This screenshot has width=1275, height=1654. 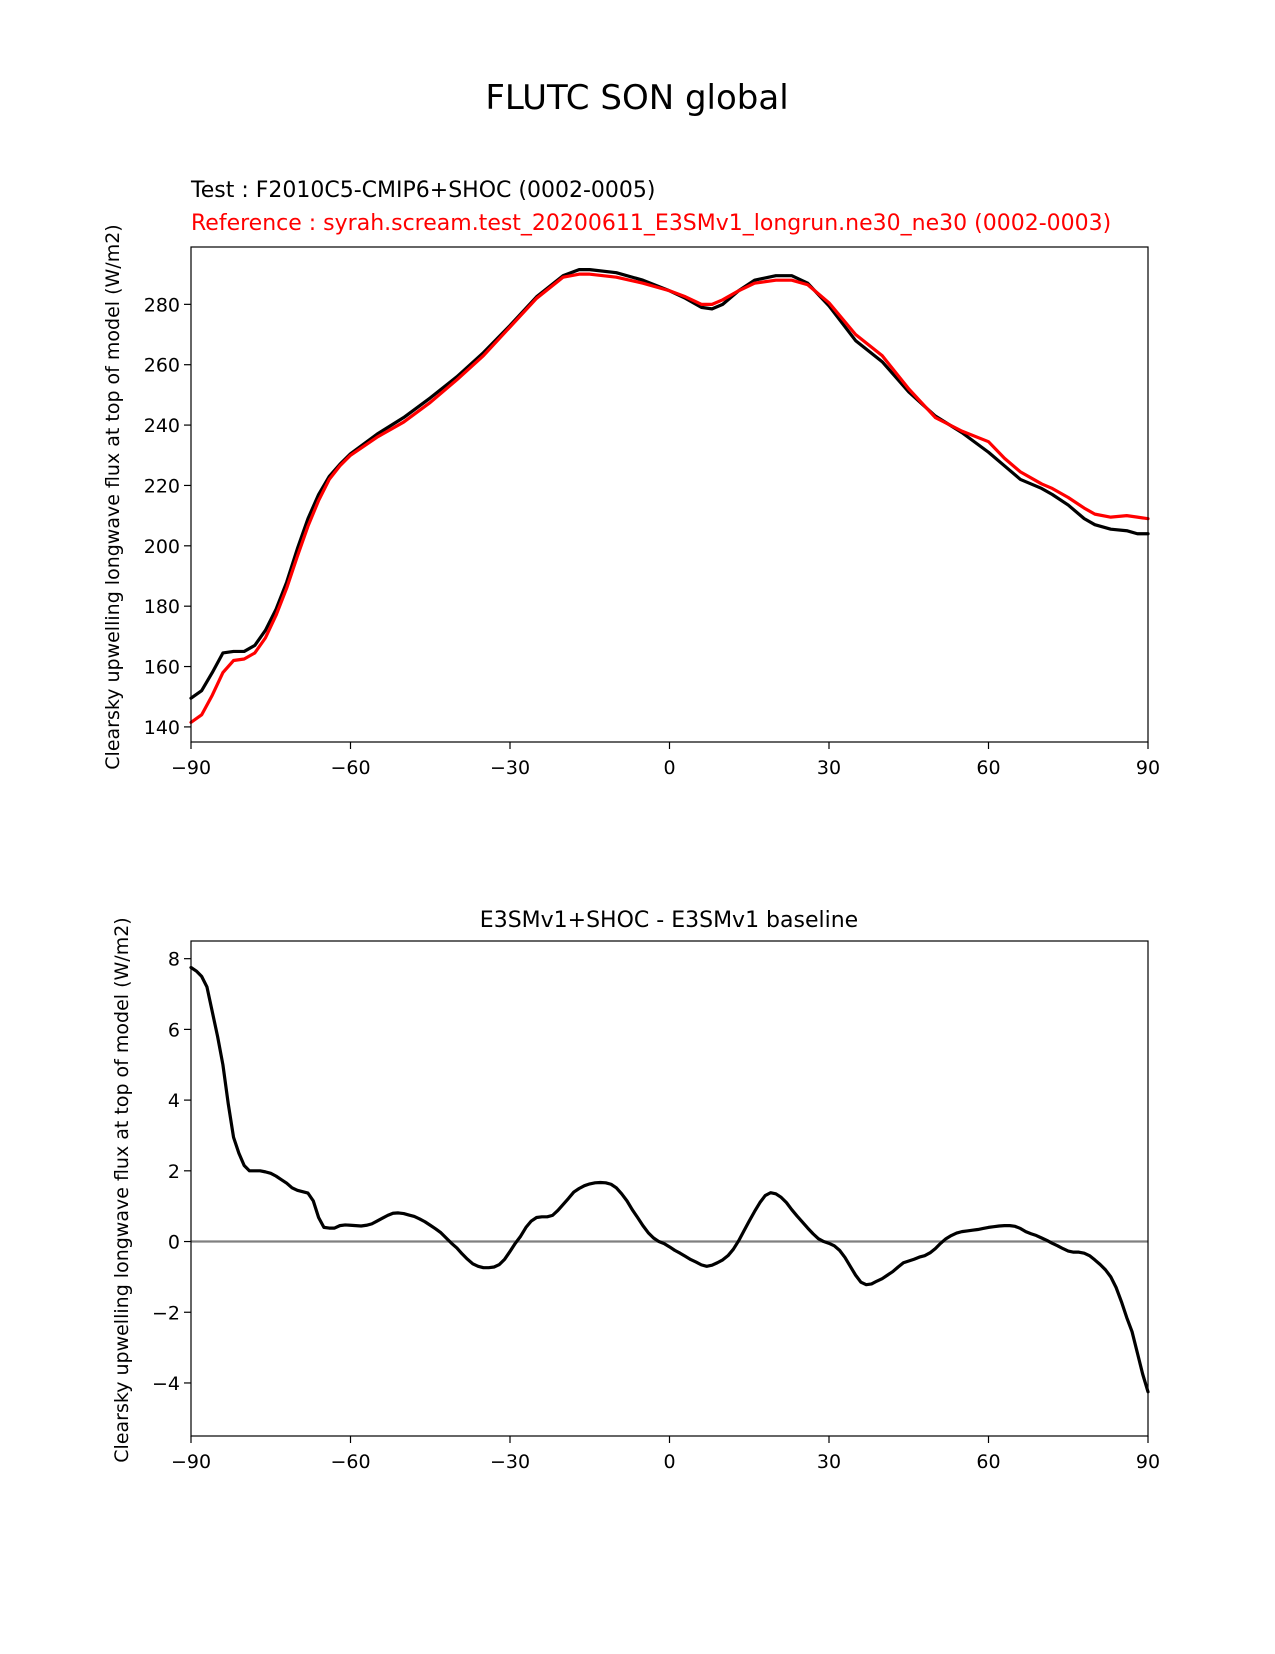 What do you see at coordinates (162, 366) in the screenshot?
I see `top-y-tick-label: 260` at bounding box center [162, 366].